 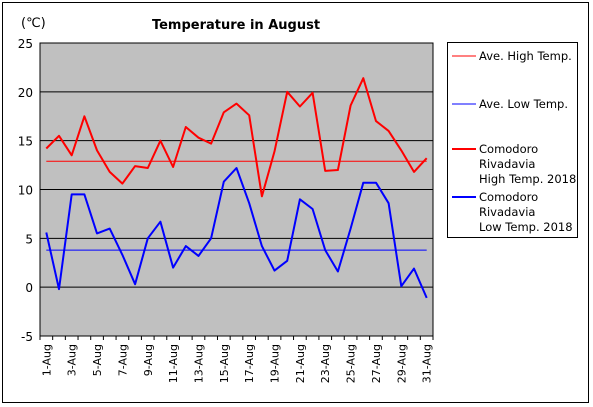 I want to click on legend-label-0: Ave. High Temp., so click(x=525, y=56).